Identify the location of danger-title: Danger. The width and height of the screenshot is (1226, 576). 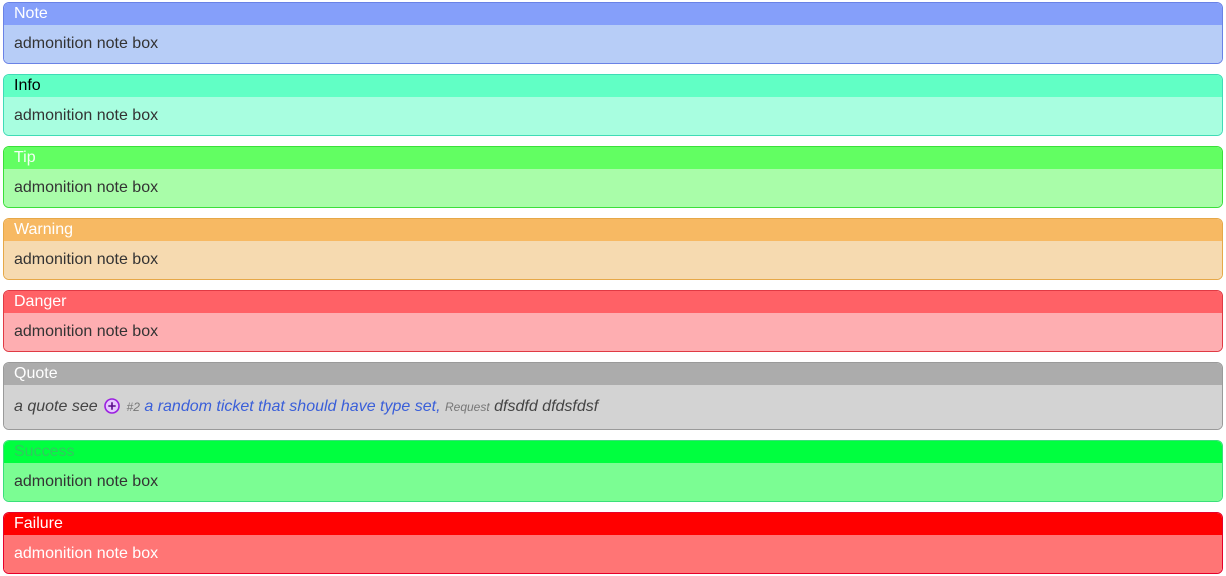
(613, 302).